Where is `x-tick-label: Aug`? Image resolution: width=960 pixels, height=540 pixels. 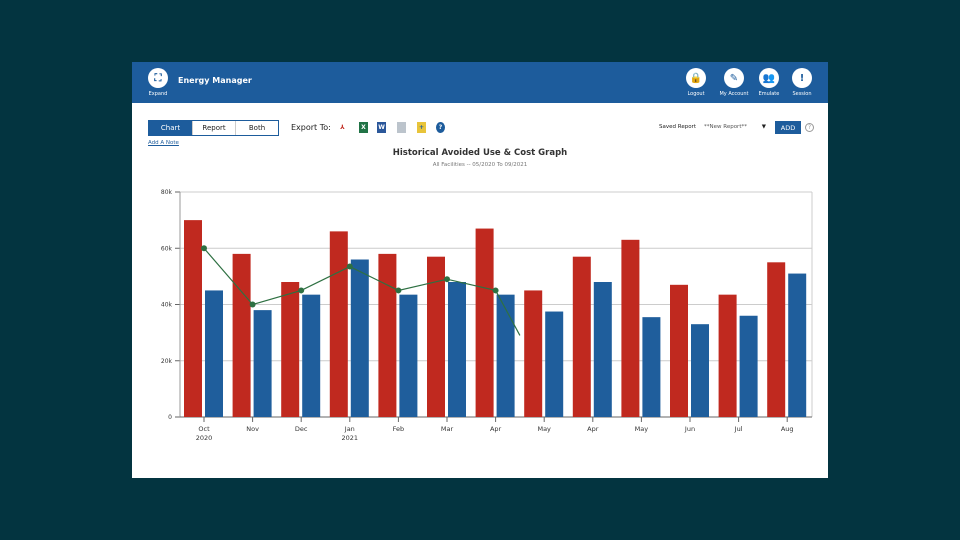
x-tick-label: Aug is located at coordinates (787, 429).